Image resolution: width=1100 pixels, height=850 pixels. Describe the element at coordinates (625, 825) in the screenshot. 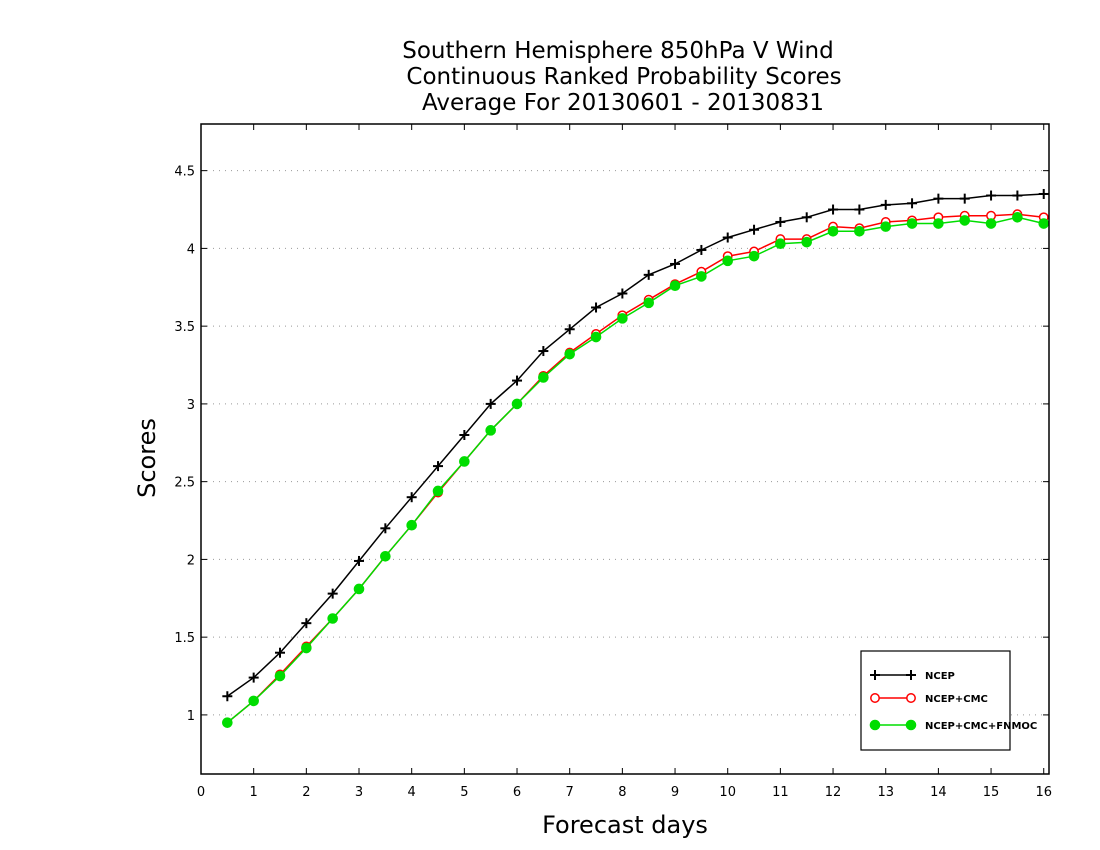

I see `x-axis-label: Forecast days` at that location.